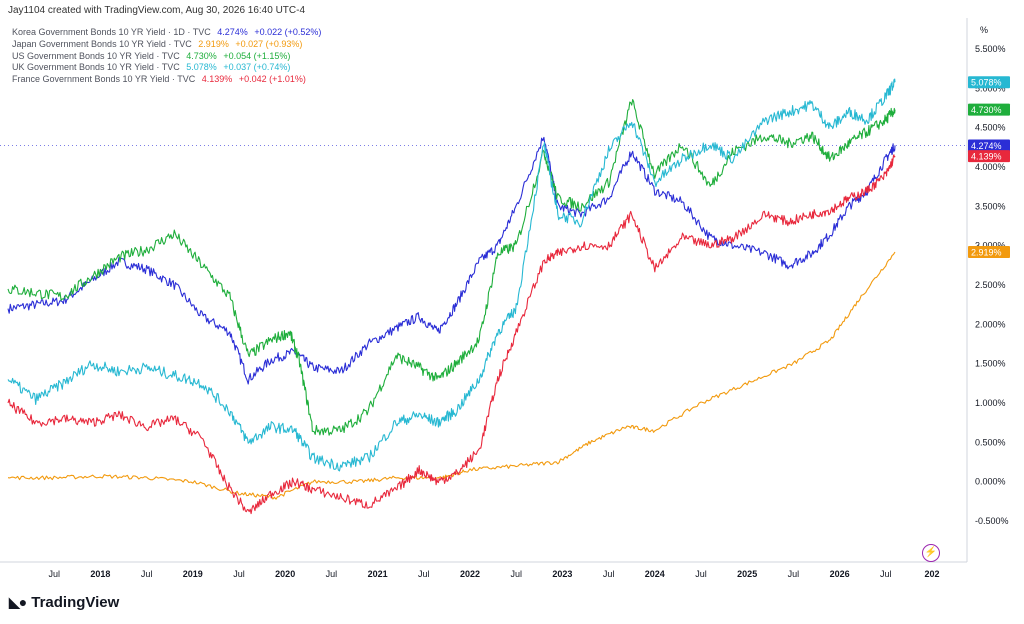 The height and width of the screenshot is (624, 1024). Describe the element at coordinates (992, 521) in the screenshot. I see `y-tick-label: -0.500%` at that location.